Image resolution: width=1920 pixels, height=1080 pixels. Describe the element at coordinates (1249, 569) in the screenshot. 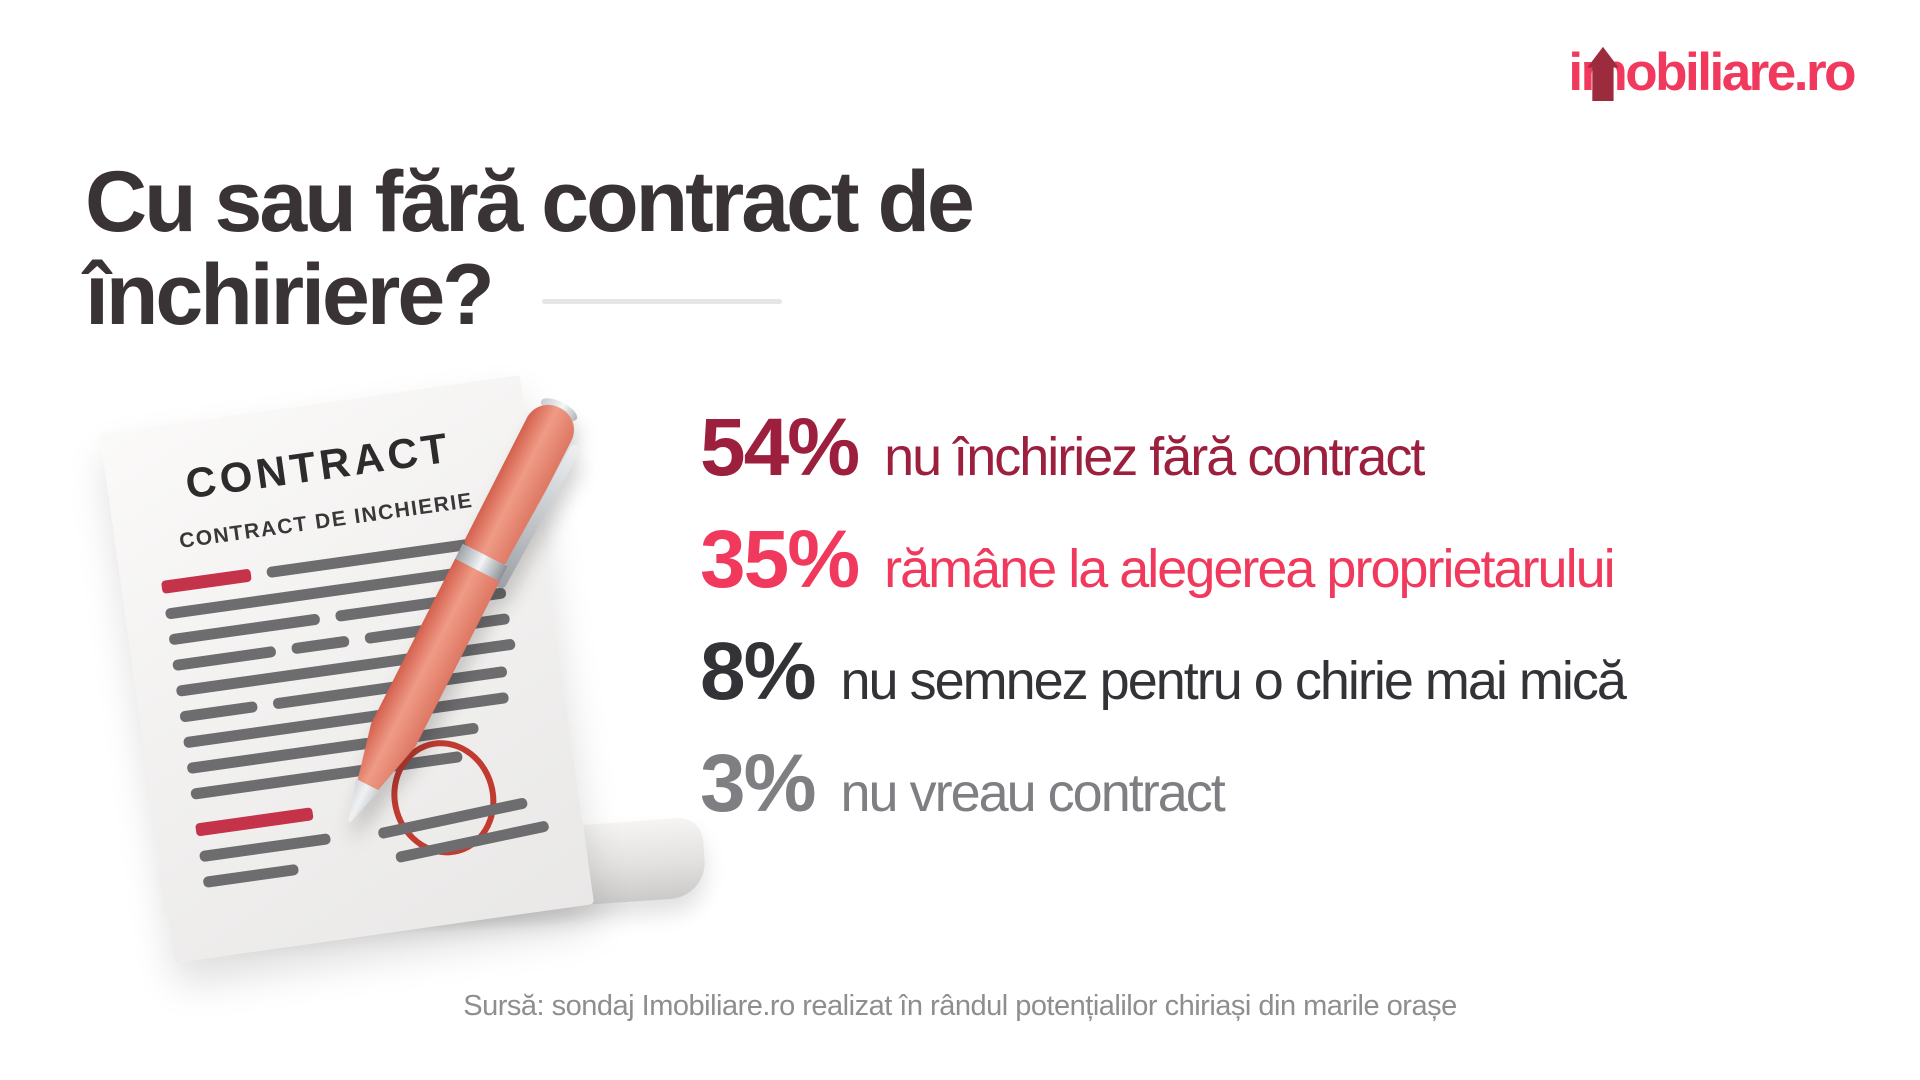

I see `stat-label: rămâne la alegerea proprietarului` at that location.